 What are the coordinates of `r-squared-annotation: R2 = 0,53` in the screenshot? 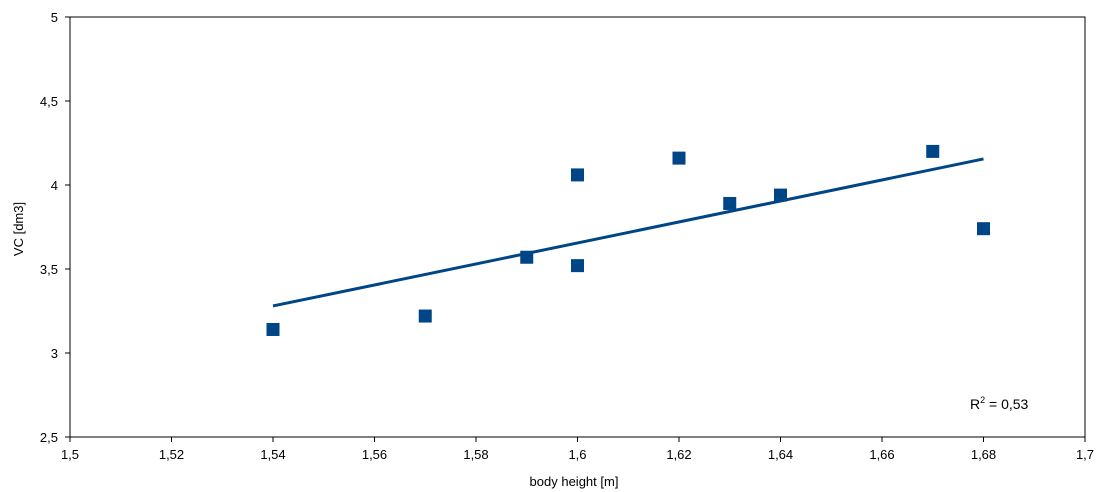 It's located at (999, 403).